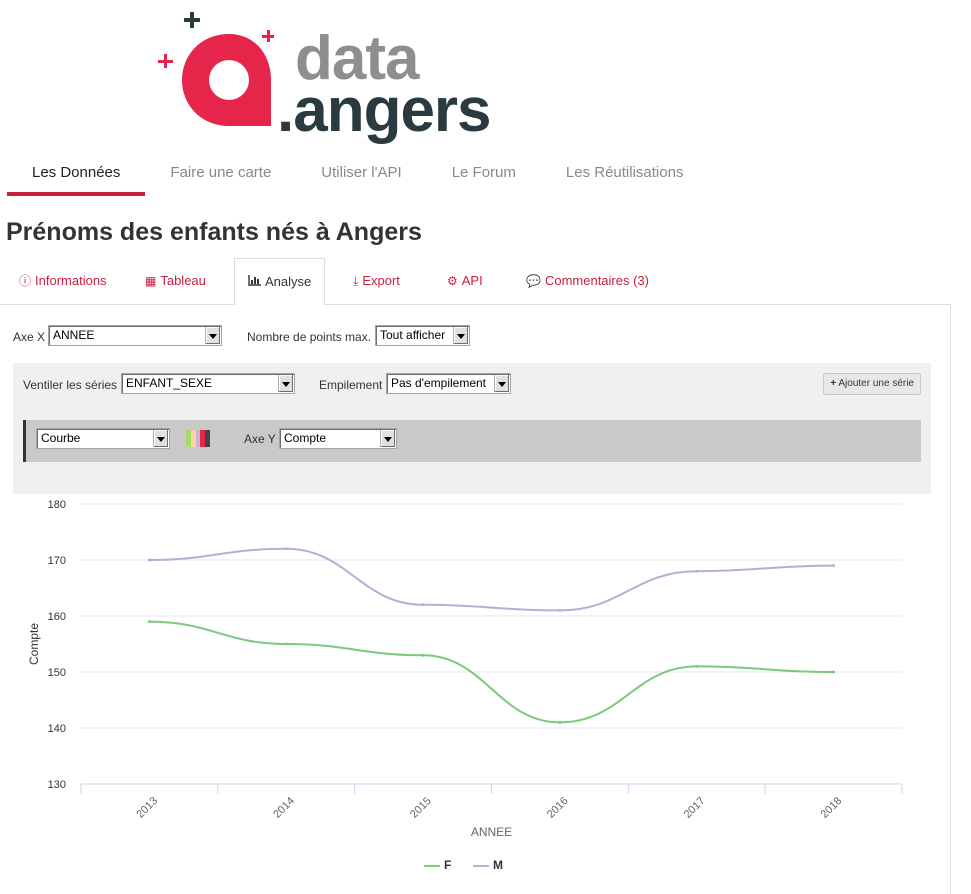  I want to click on axe-y-label: Axe Y, so click(260, 439).